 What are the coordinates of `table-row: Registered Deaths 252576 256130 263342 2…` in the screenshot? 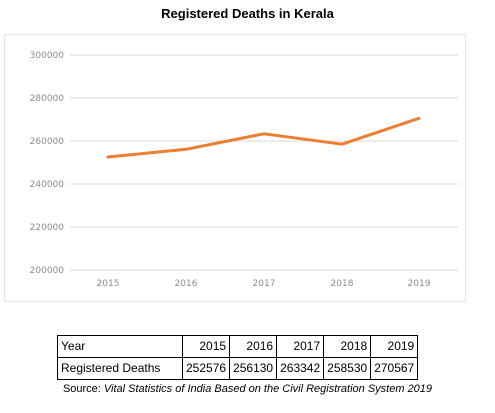 It's located at (238, 368).